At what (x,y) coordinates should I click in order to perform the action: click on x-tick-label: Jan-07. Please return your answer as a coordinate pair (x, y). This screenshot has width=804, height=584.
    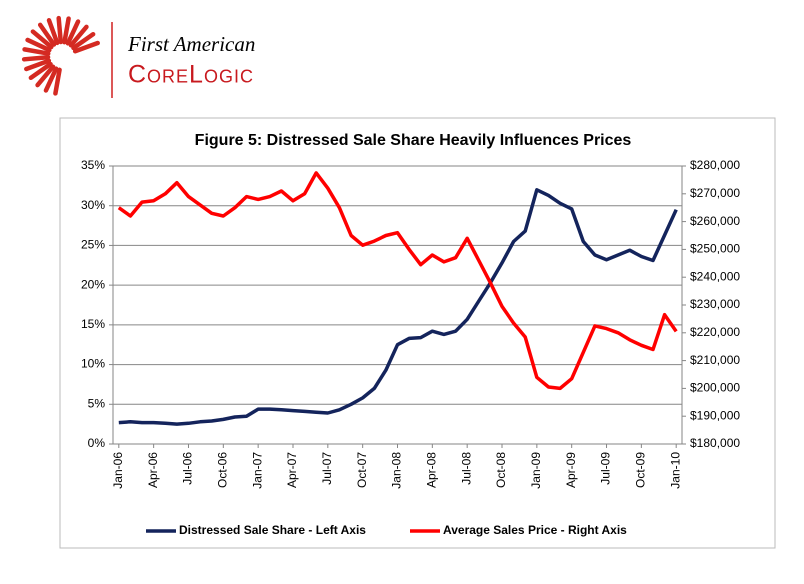
    Looking at the image, I should click on (257, 470).